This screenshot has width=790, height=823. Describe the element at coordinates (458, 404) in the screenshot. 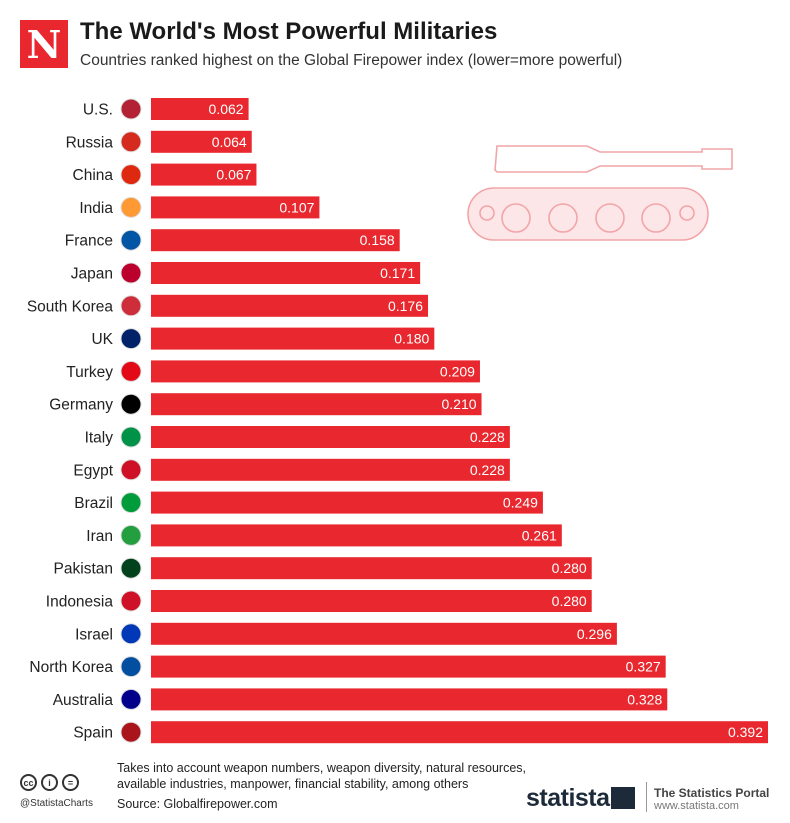

I see `value-label-germany: 0.210` at that location.